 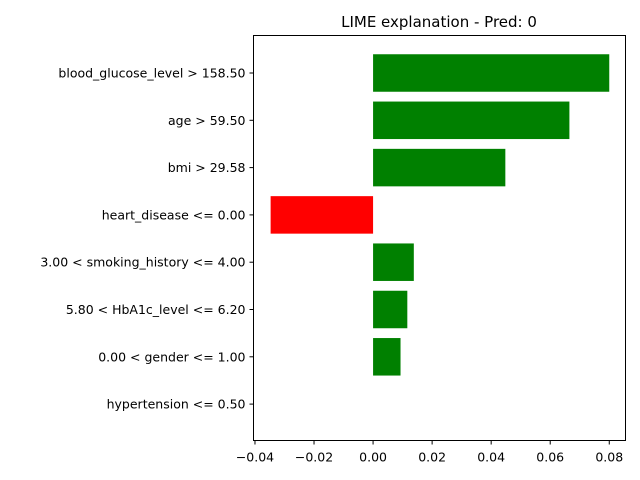 I want to click on y-tick-label: heart_disease <= 0.00, so click(x=174, y=214).